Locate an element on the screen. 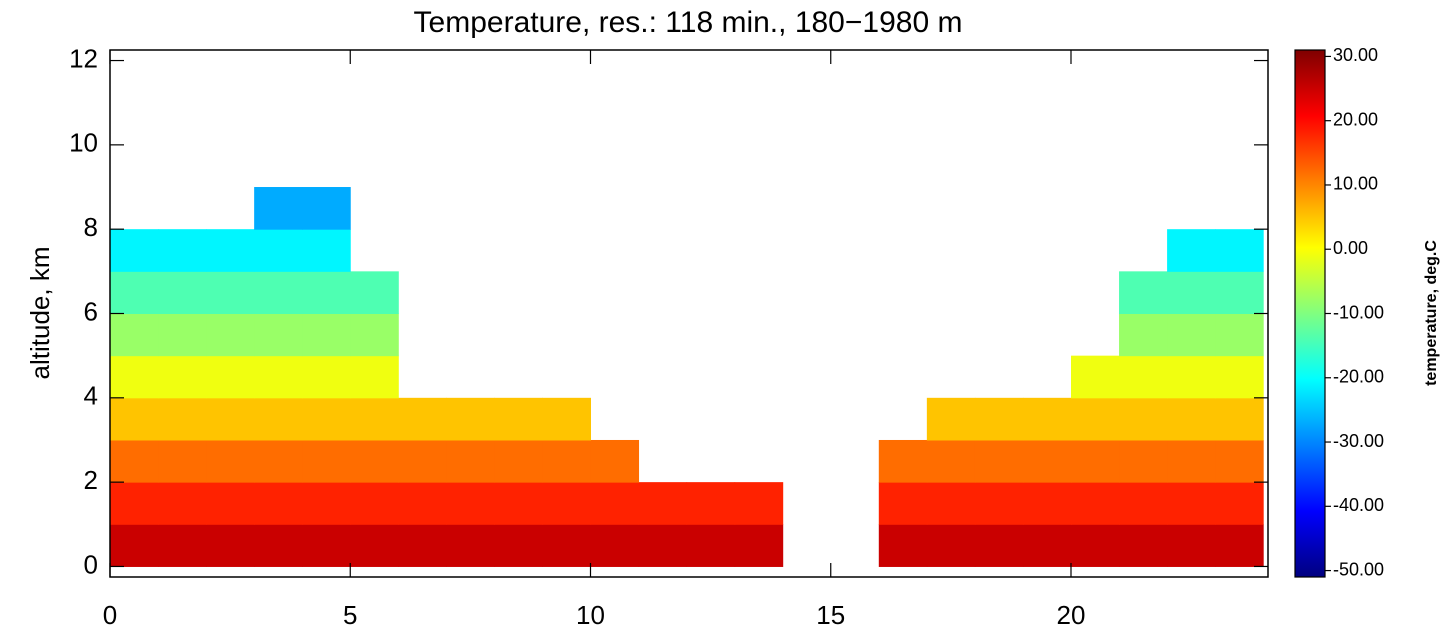 The image size is (1446, 641). colorbar is located at coordinates (1310, 313).